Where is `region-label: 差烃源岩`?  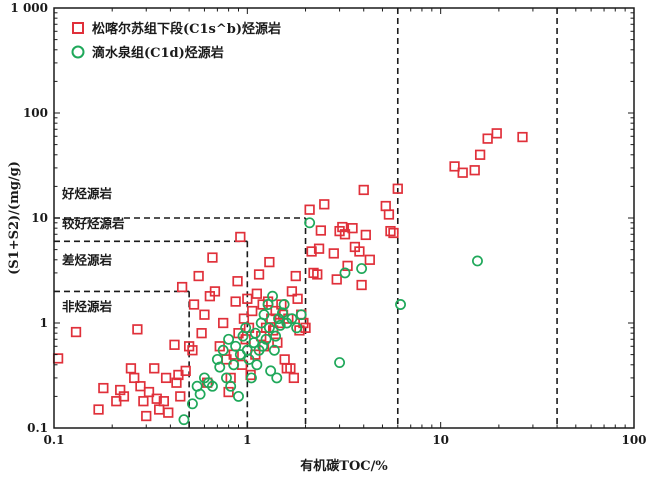
region-label: 差烃源岩 is located at coordinates (87, 260).